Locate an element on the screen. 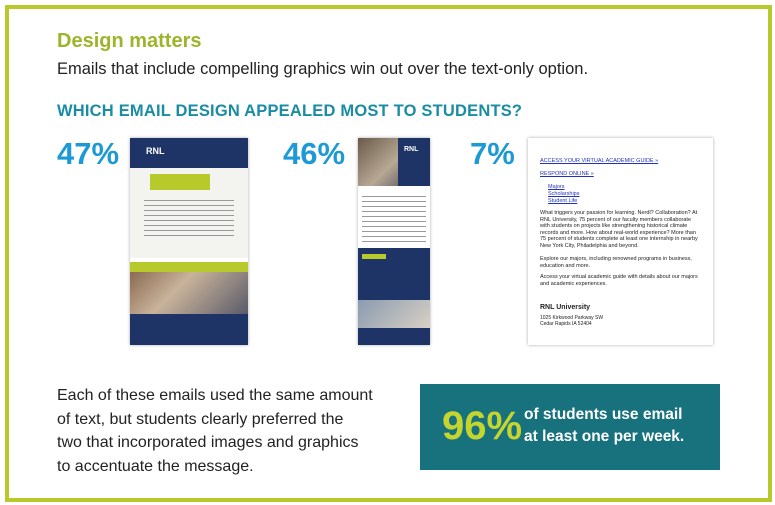 The height and width of the screenshot is (505, 775). link: ACCESS YOUR VIRTUAL ACADEMIC GUIDE » is located at coordinates (599, 161).